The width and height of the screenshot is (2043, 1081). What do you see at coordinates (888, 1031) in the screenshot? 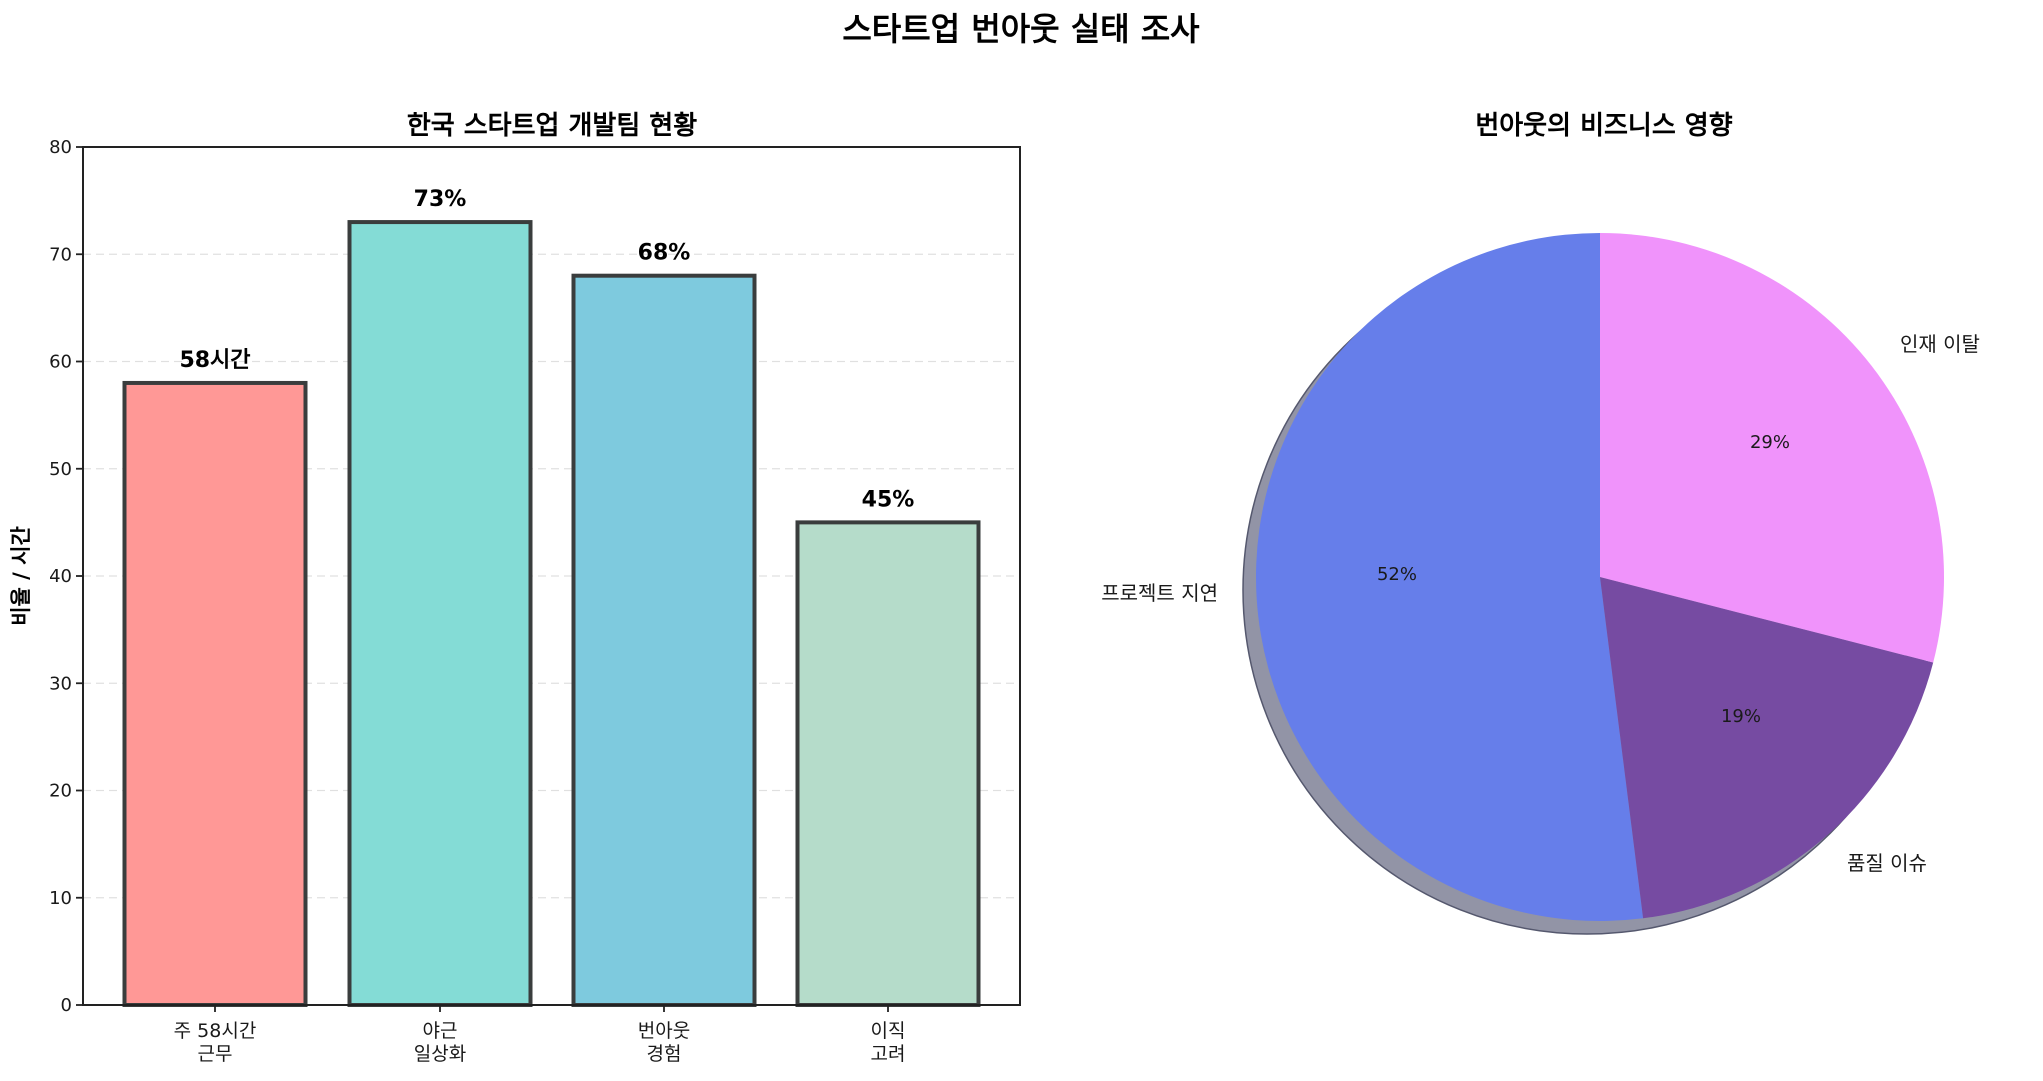
I see `x-tick-label: 이직` at bounding box center [888, 1031].